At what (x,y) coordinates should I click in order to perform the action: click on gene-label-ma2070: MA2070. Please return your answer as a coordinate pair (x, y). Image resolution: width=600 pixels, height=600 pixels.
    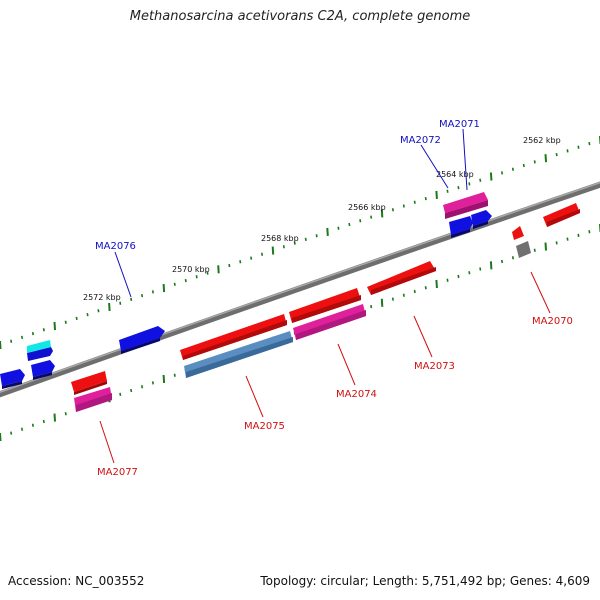
    Looking at the image, I should click on (552, 321).